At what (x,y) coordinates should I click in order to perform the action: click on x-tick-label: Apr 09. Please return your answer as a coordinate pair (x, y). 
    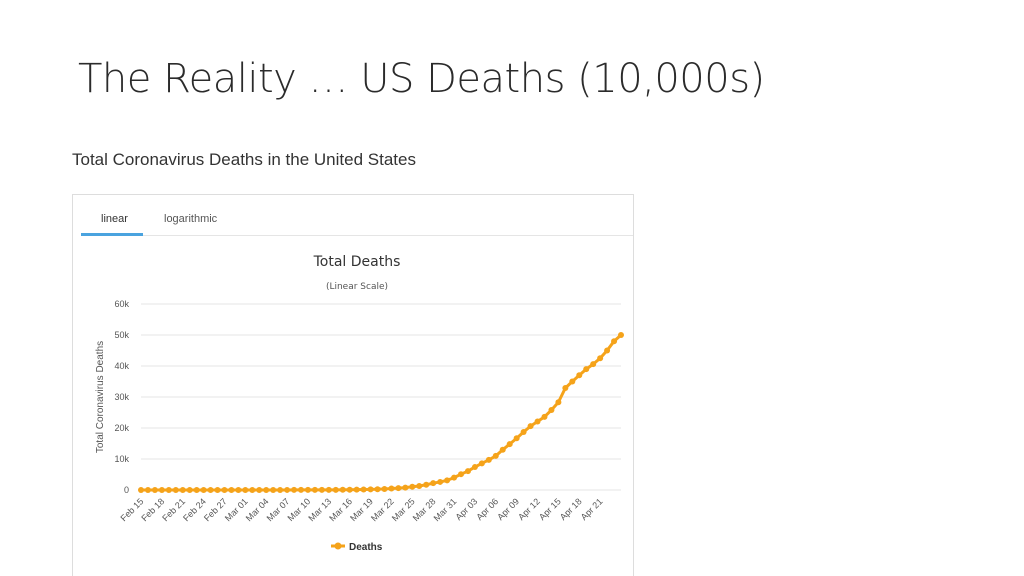
    Looking at the image, I should click on (508, 509).